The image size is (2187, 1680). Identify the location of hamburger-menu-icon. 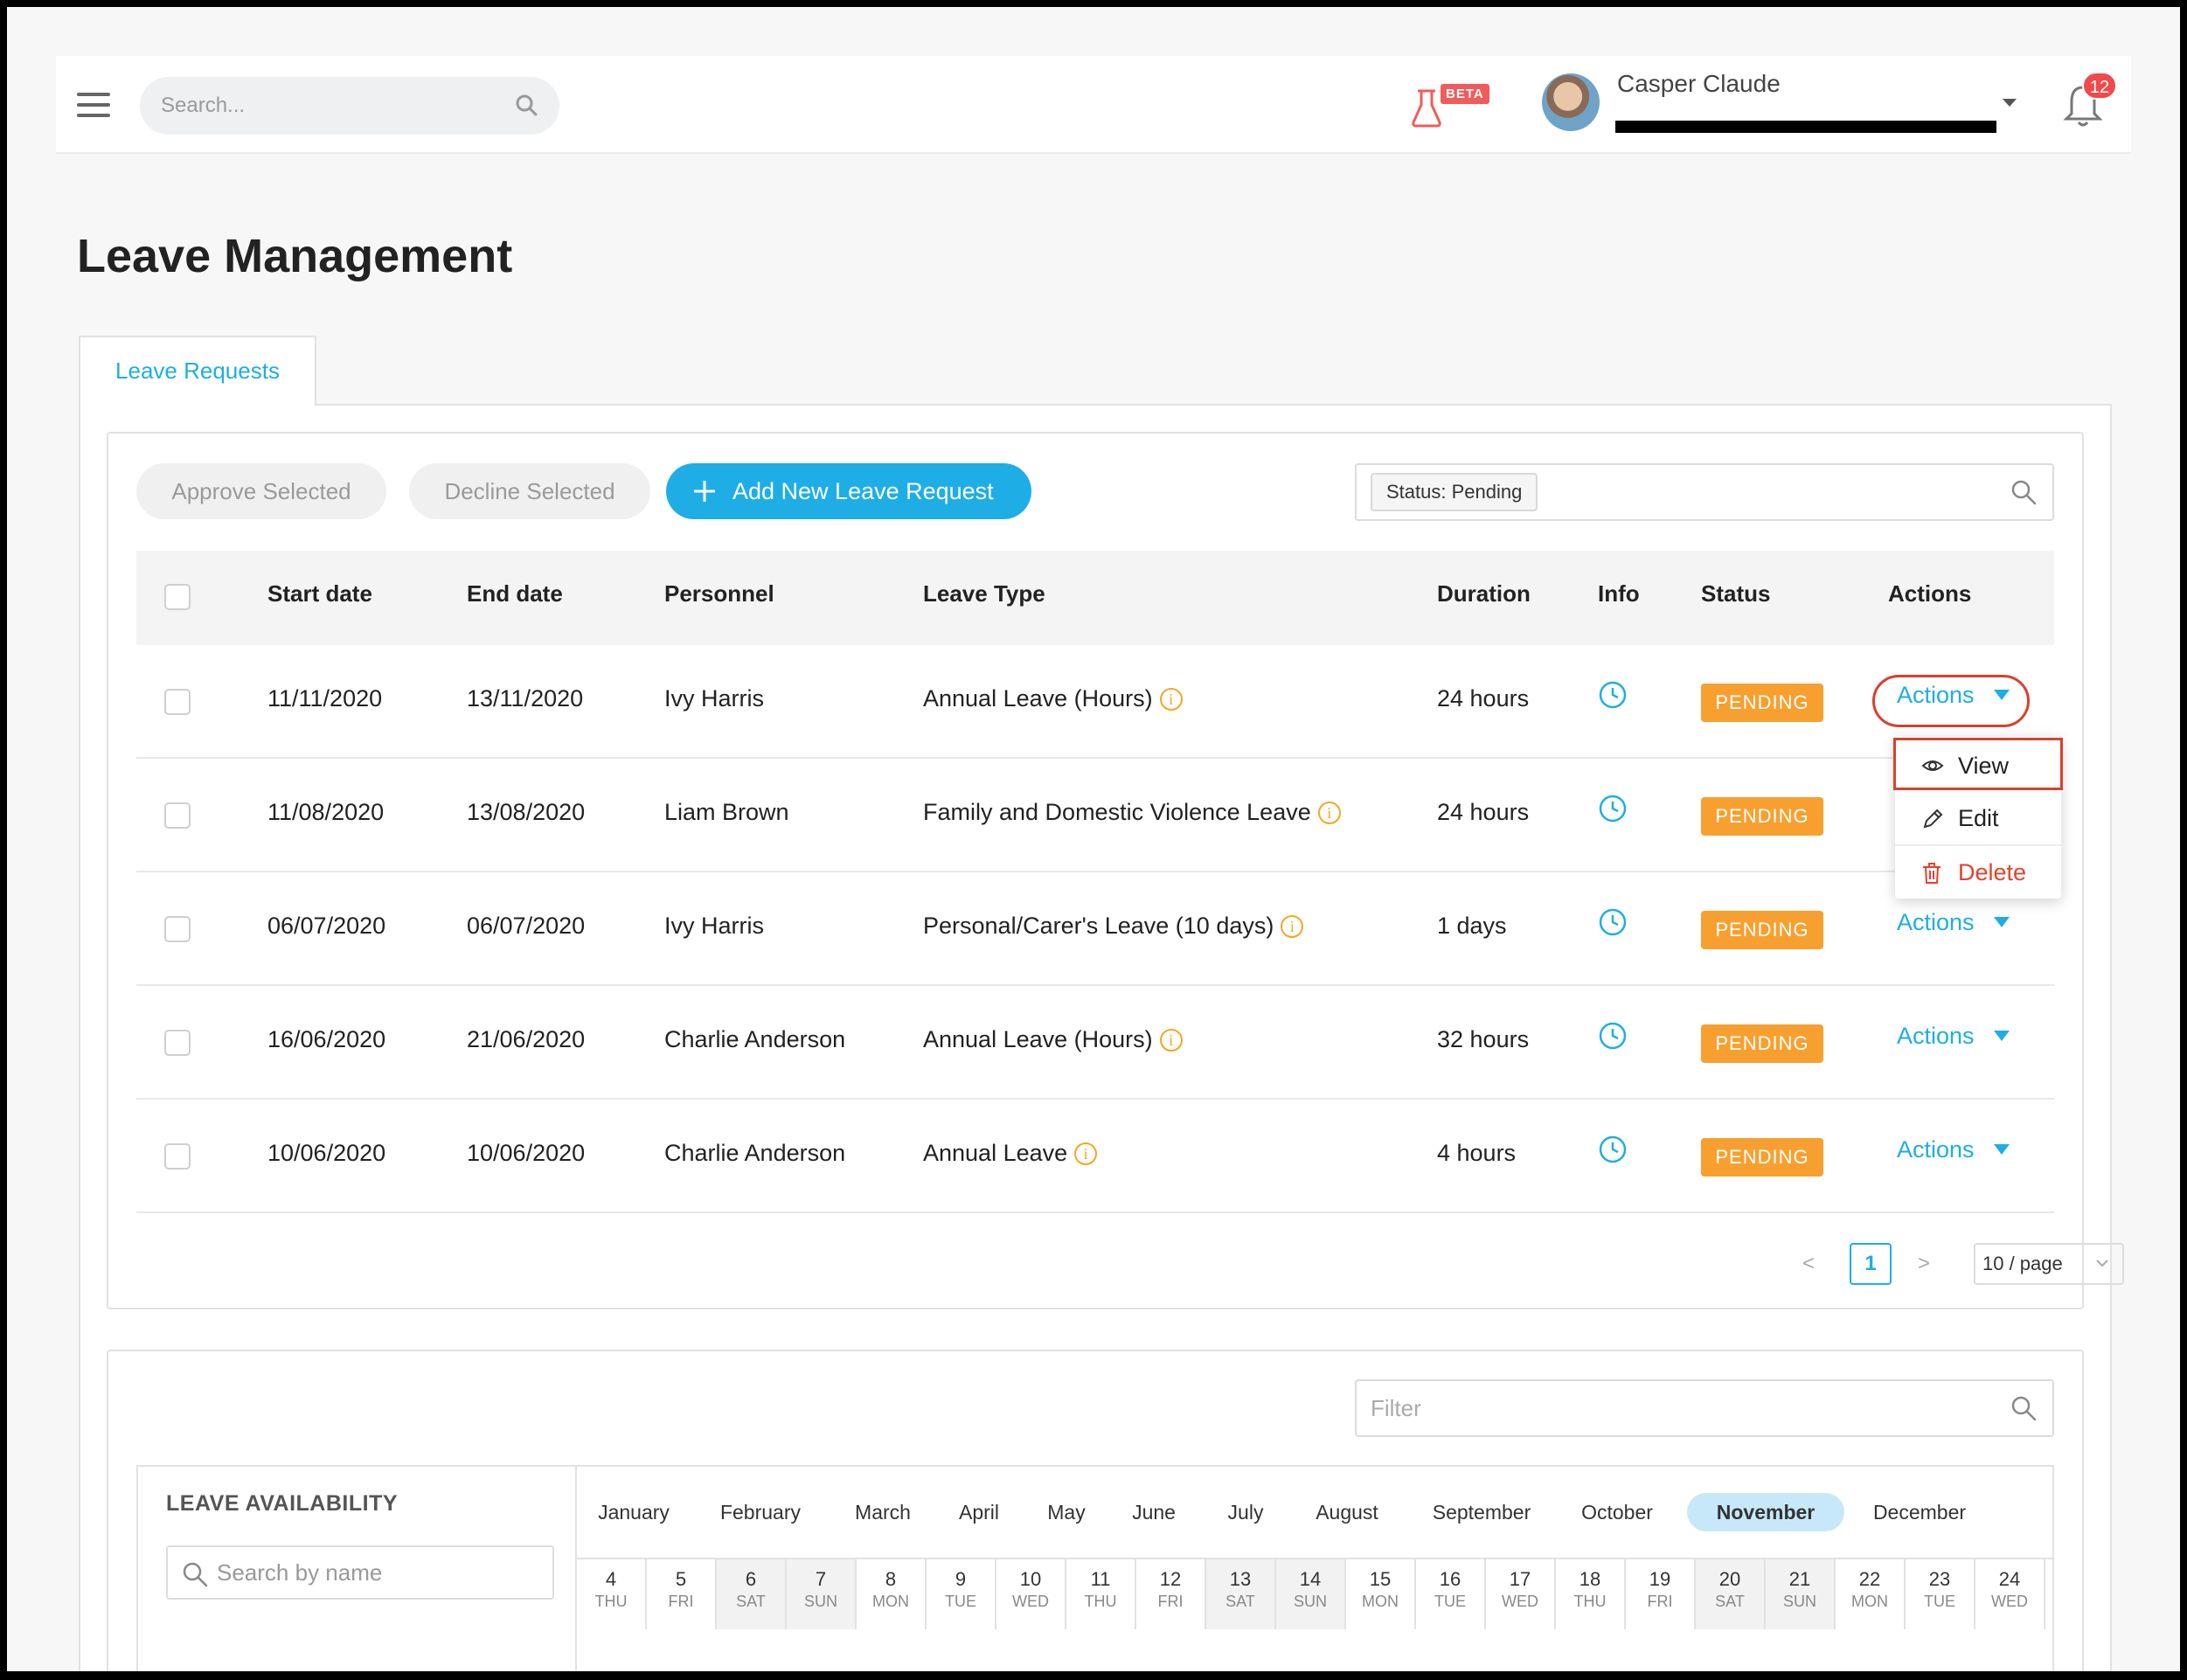
(93, 105).